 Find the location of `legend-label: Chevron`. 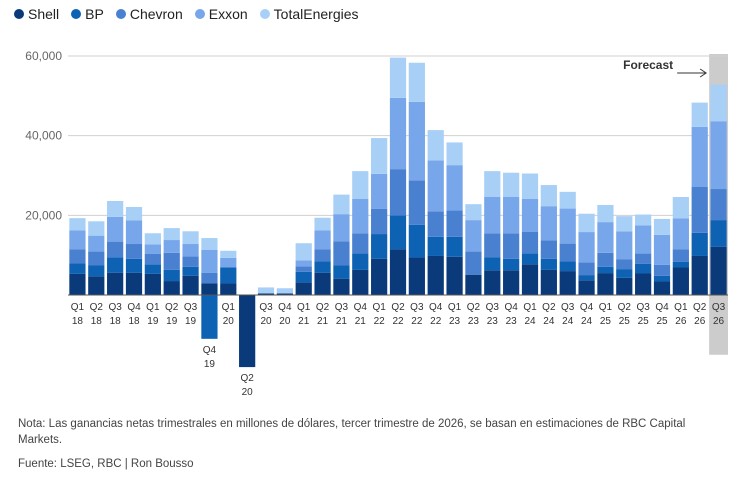

legend-label: Chevron is located at coordinates (156, 14).